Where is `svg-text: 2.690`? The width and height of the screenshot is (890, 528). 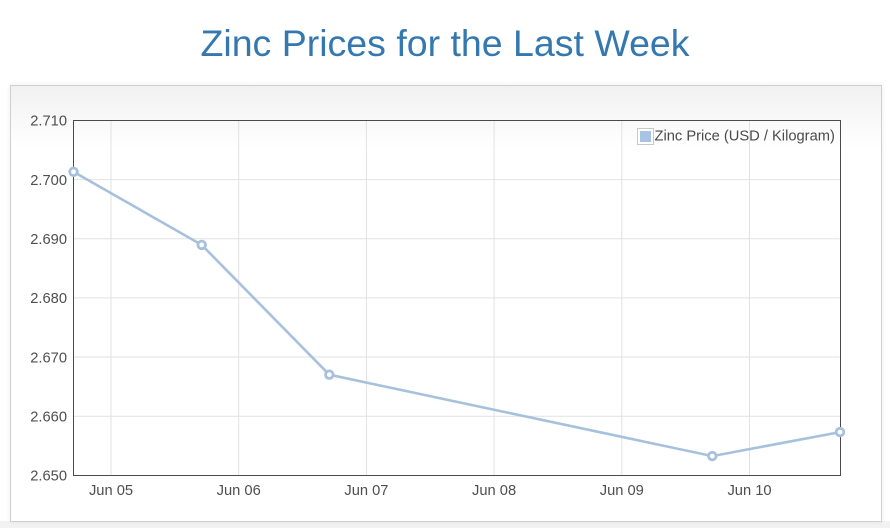
svg-text: 2.690 is located at coordinates (48, 240).